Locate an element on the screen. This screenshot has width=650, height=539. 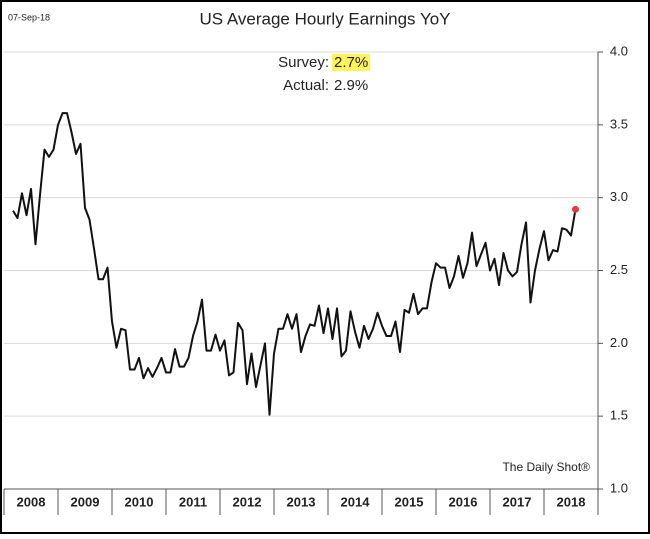
y-tick-label: 4.0 is located at coordinates (619, 50).